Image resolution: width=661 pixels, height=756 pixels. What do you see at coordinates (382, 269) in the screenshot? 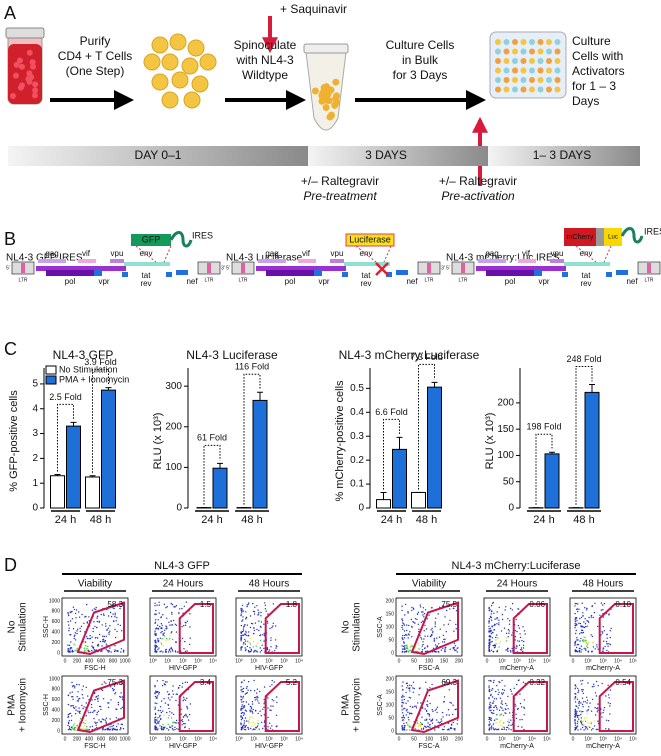
I see `deletion` at bounding box center [382, 269].